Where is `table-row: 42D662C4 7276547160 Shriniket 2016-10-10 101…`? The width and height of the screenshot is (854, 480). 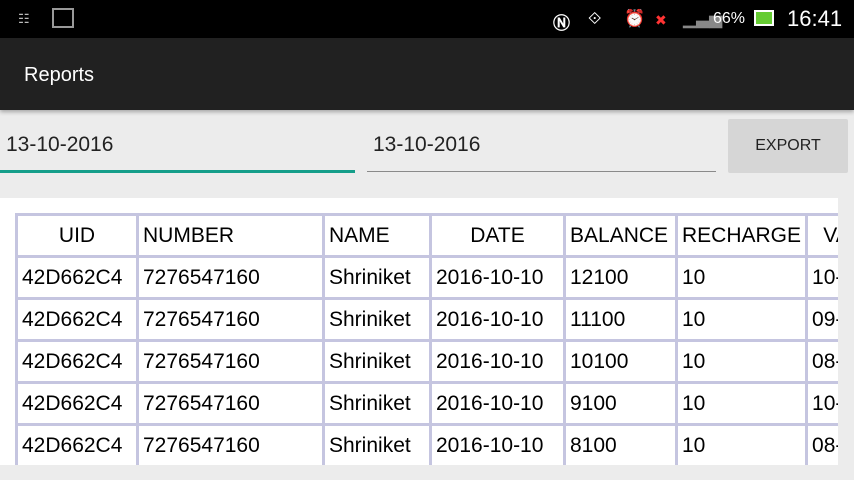
table-row: 42D662C4 7276547160 Shriniket 2016-10-10 101… is located at coordinates (426, 361).